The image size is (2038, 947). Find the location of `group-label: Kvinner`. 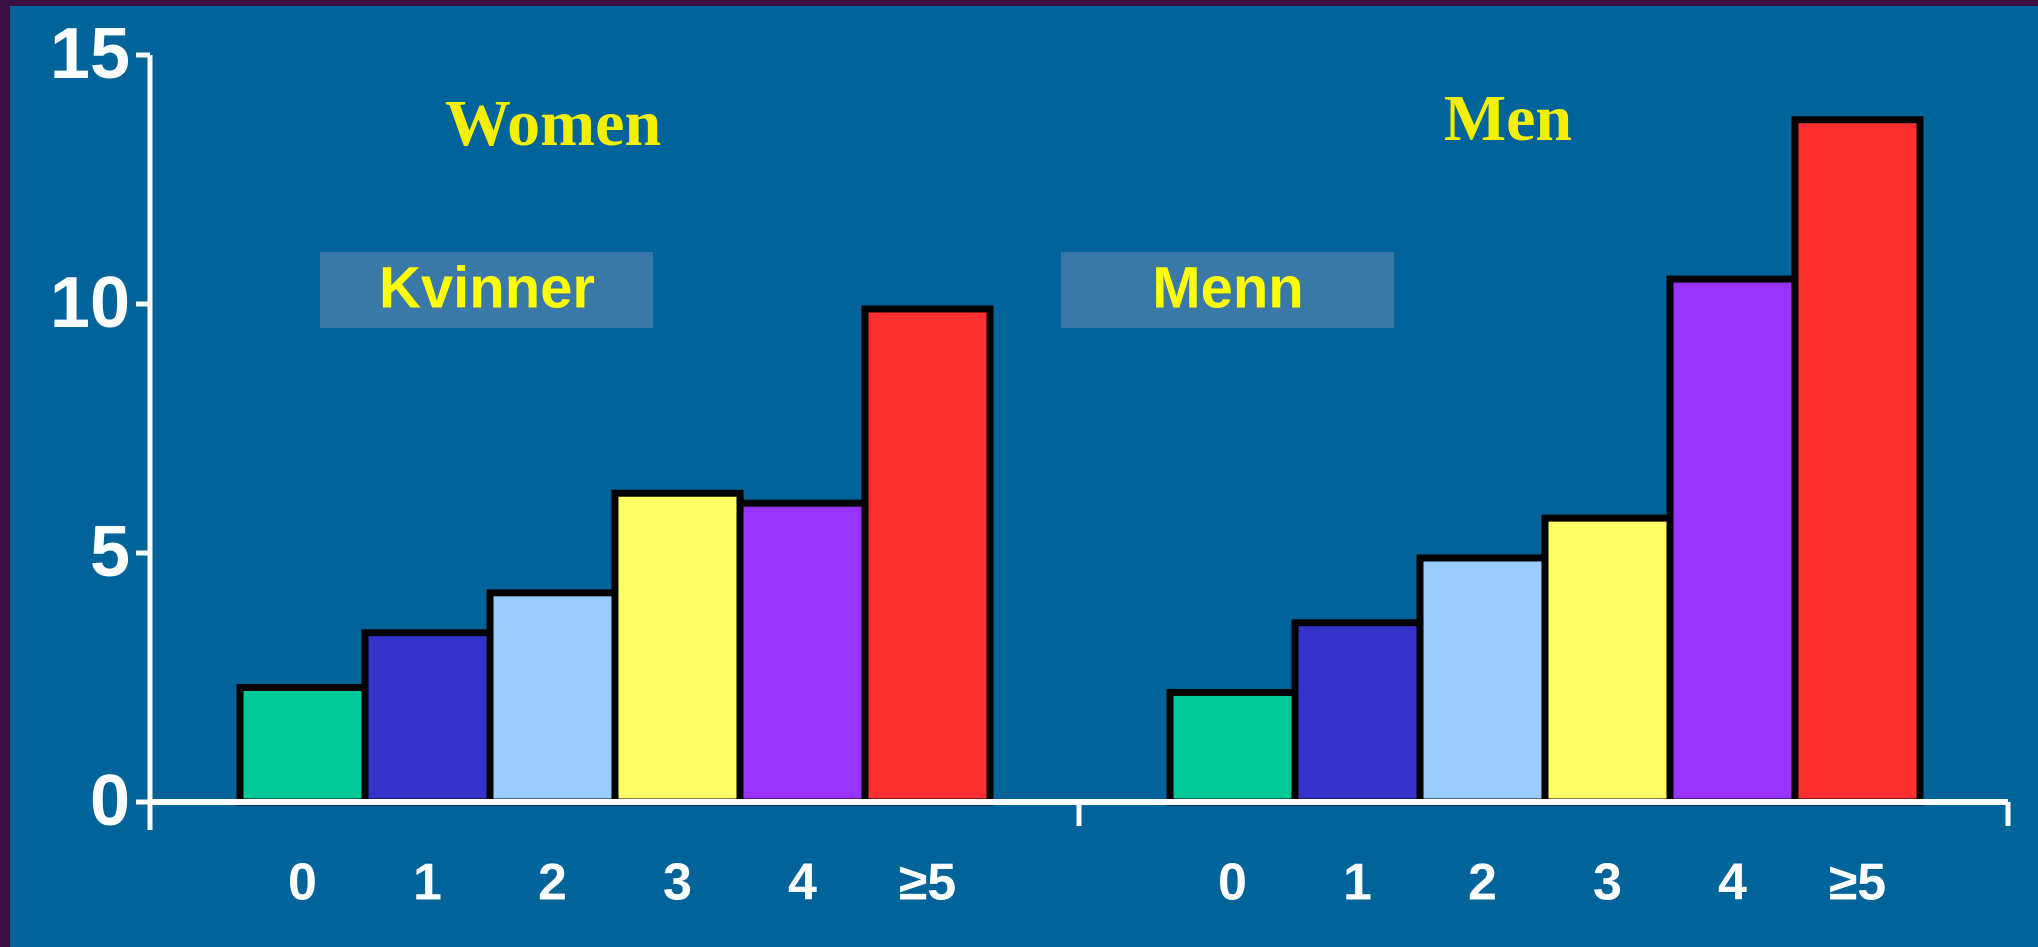

group-label: Kvinner is located at coordinates (487, 287).